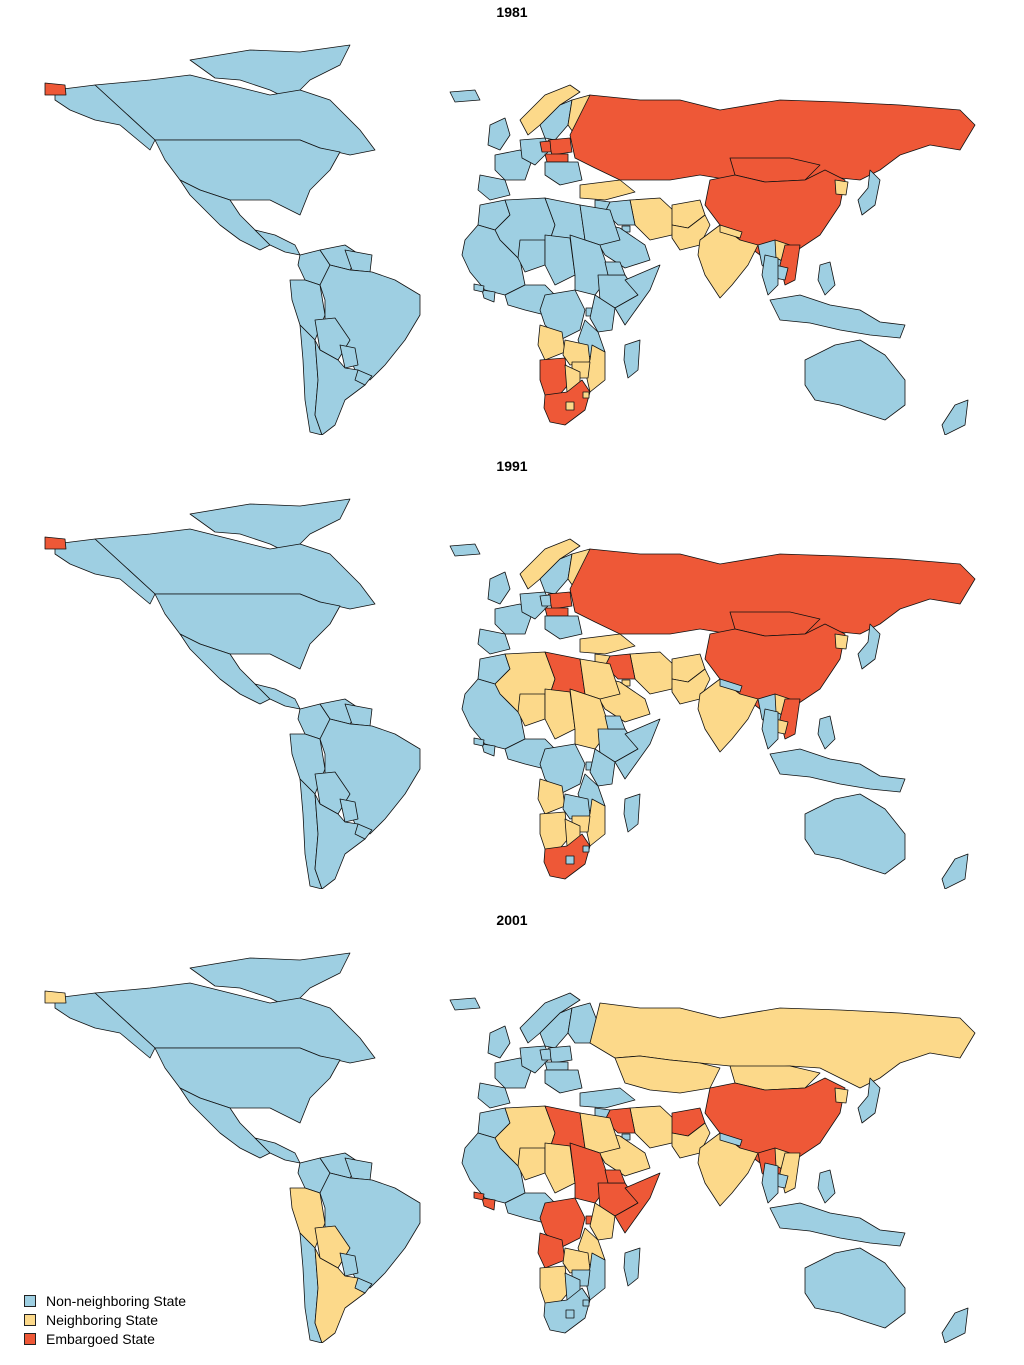 This screenshot has width=1024, height=1365. What do you see at coordinates (955, 417) in the screenshot?
I see `country-new-zealand` at bounding box center [955, 417].